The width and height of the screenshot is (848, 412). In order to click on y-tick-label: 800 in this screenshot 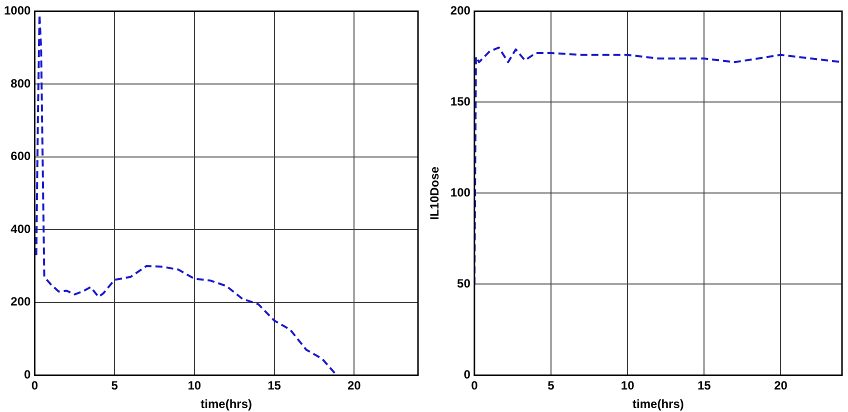, I will do `click(21, 83)`.